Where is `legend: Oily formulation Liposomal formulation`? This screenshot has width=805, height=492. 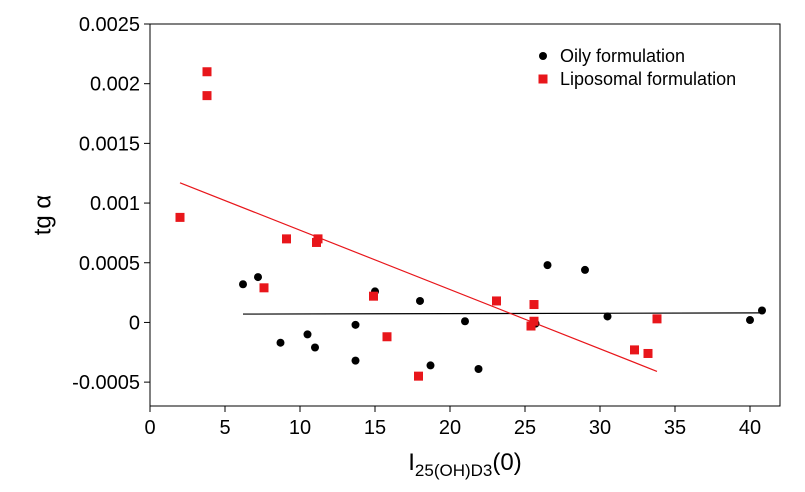
legend: Oily formulation Liposomal formulation is located at coordinates (637, 67).